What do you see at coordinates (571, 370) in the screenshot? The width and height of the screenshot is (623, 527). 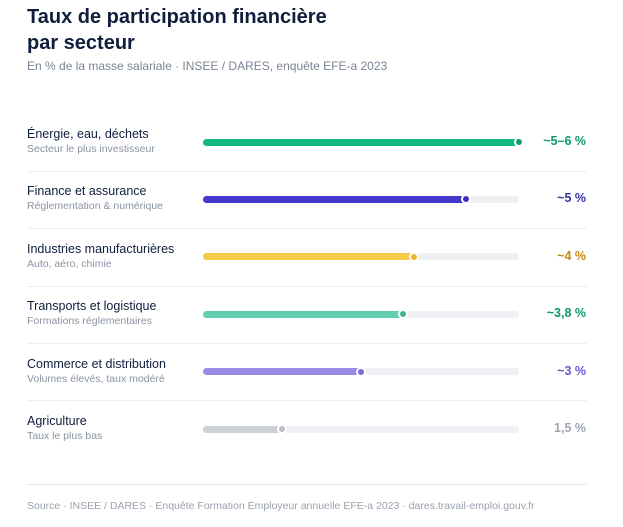 I see `value-label: ~3 %` at bounding box center [571, 370].